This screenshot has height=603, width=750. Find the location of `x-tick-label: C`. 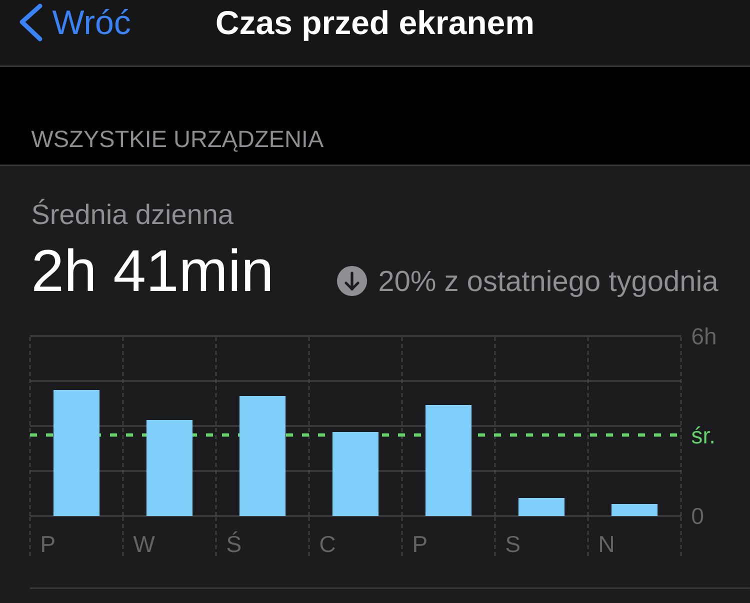

x-tick-label: C is located at coordinates (327, 544).